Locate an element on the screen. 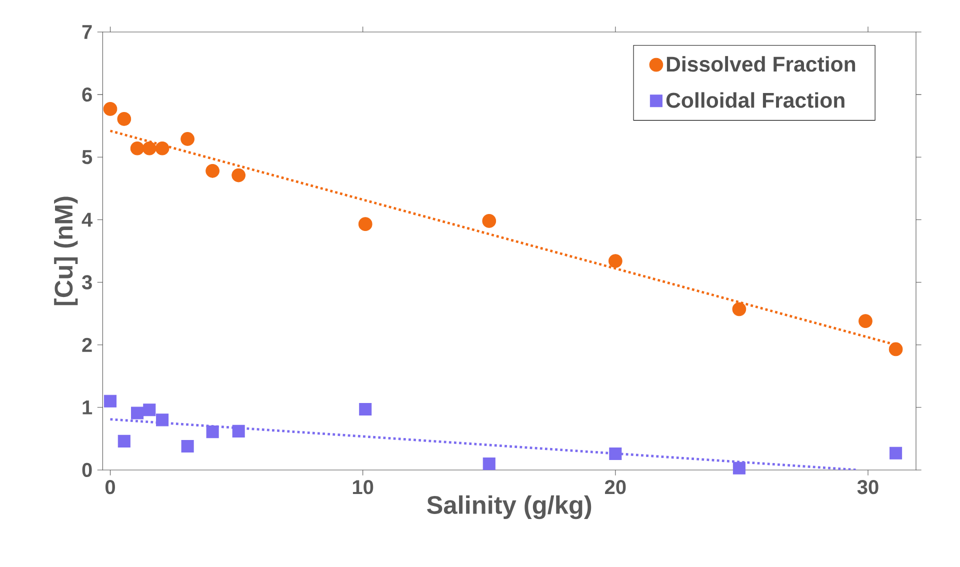  x-tick-label: 10 is located at coordinates (363, 487).